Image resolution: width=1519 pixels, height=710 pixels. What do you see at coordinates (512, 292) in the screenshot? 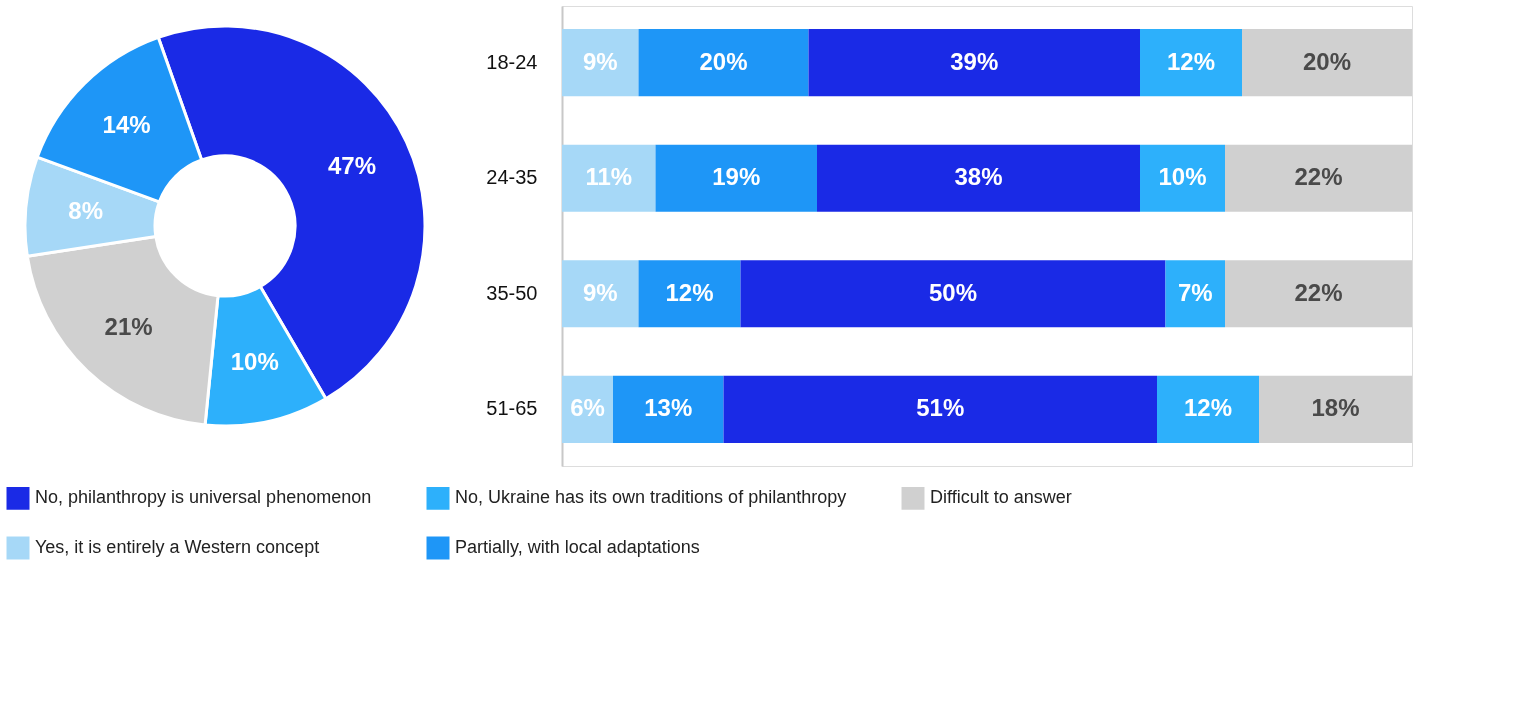
I see `y-tick-label: 35-50` at bounding box center [512, 292].